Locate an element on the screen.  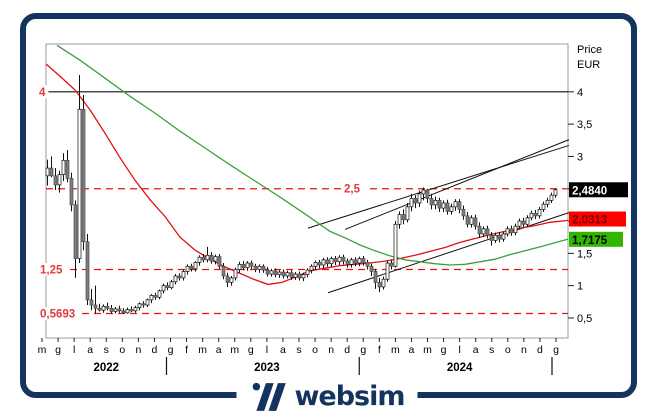
y-axis: 43,532,521,510,5 is located at coordinates (580, 206).